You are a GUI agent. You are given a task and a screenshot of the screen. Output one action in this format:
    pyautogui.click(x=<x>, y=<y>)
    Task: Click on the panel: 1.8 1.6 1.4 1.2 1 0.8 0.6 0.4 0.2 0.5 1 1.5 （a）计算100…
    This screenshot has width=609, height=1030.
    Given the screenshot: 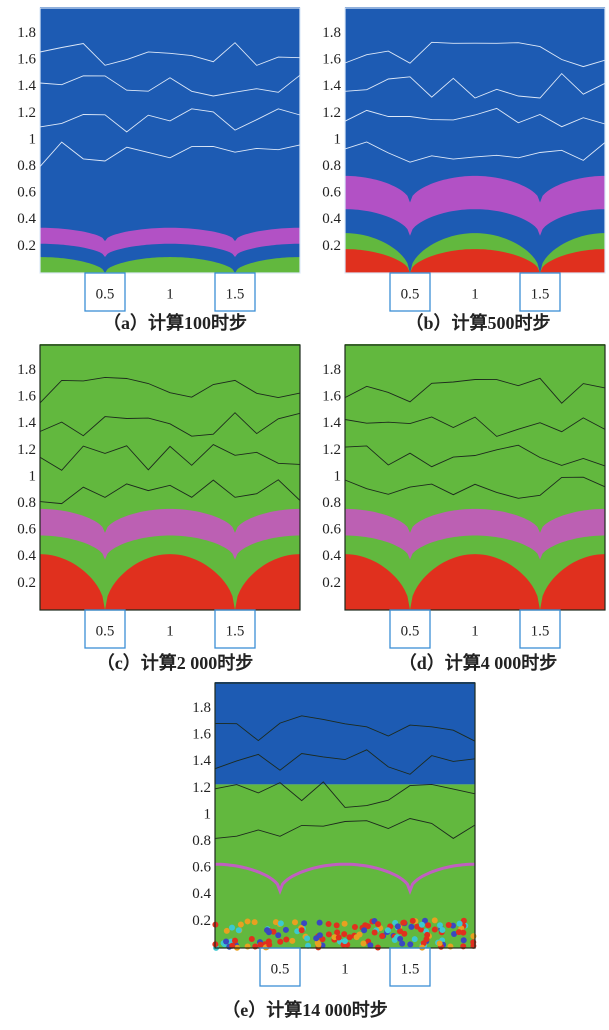 What is the action you would take?
    pyautogui.click(x=159, y=170)
    